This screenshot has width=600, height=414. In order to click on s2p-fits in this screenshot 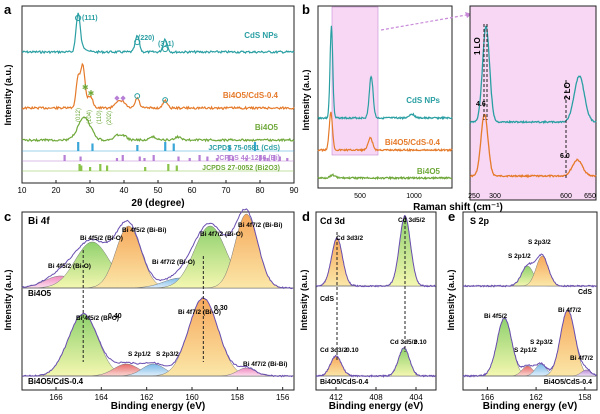, I will do `click(530, 315)`.